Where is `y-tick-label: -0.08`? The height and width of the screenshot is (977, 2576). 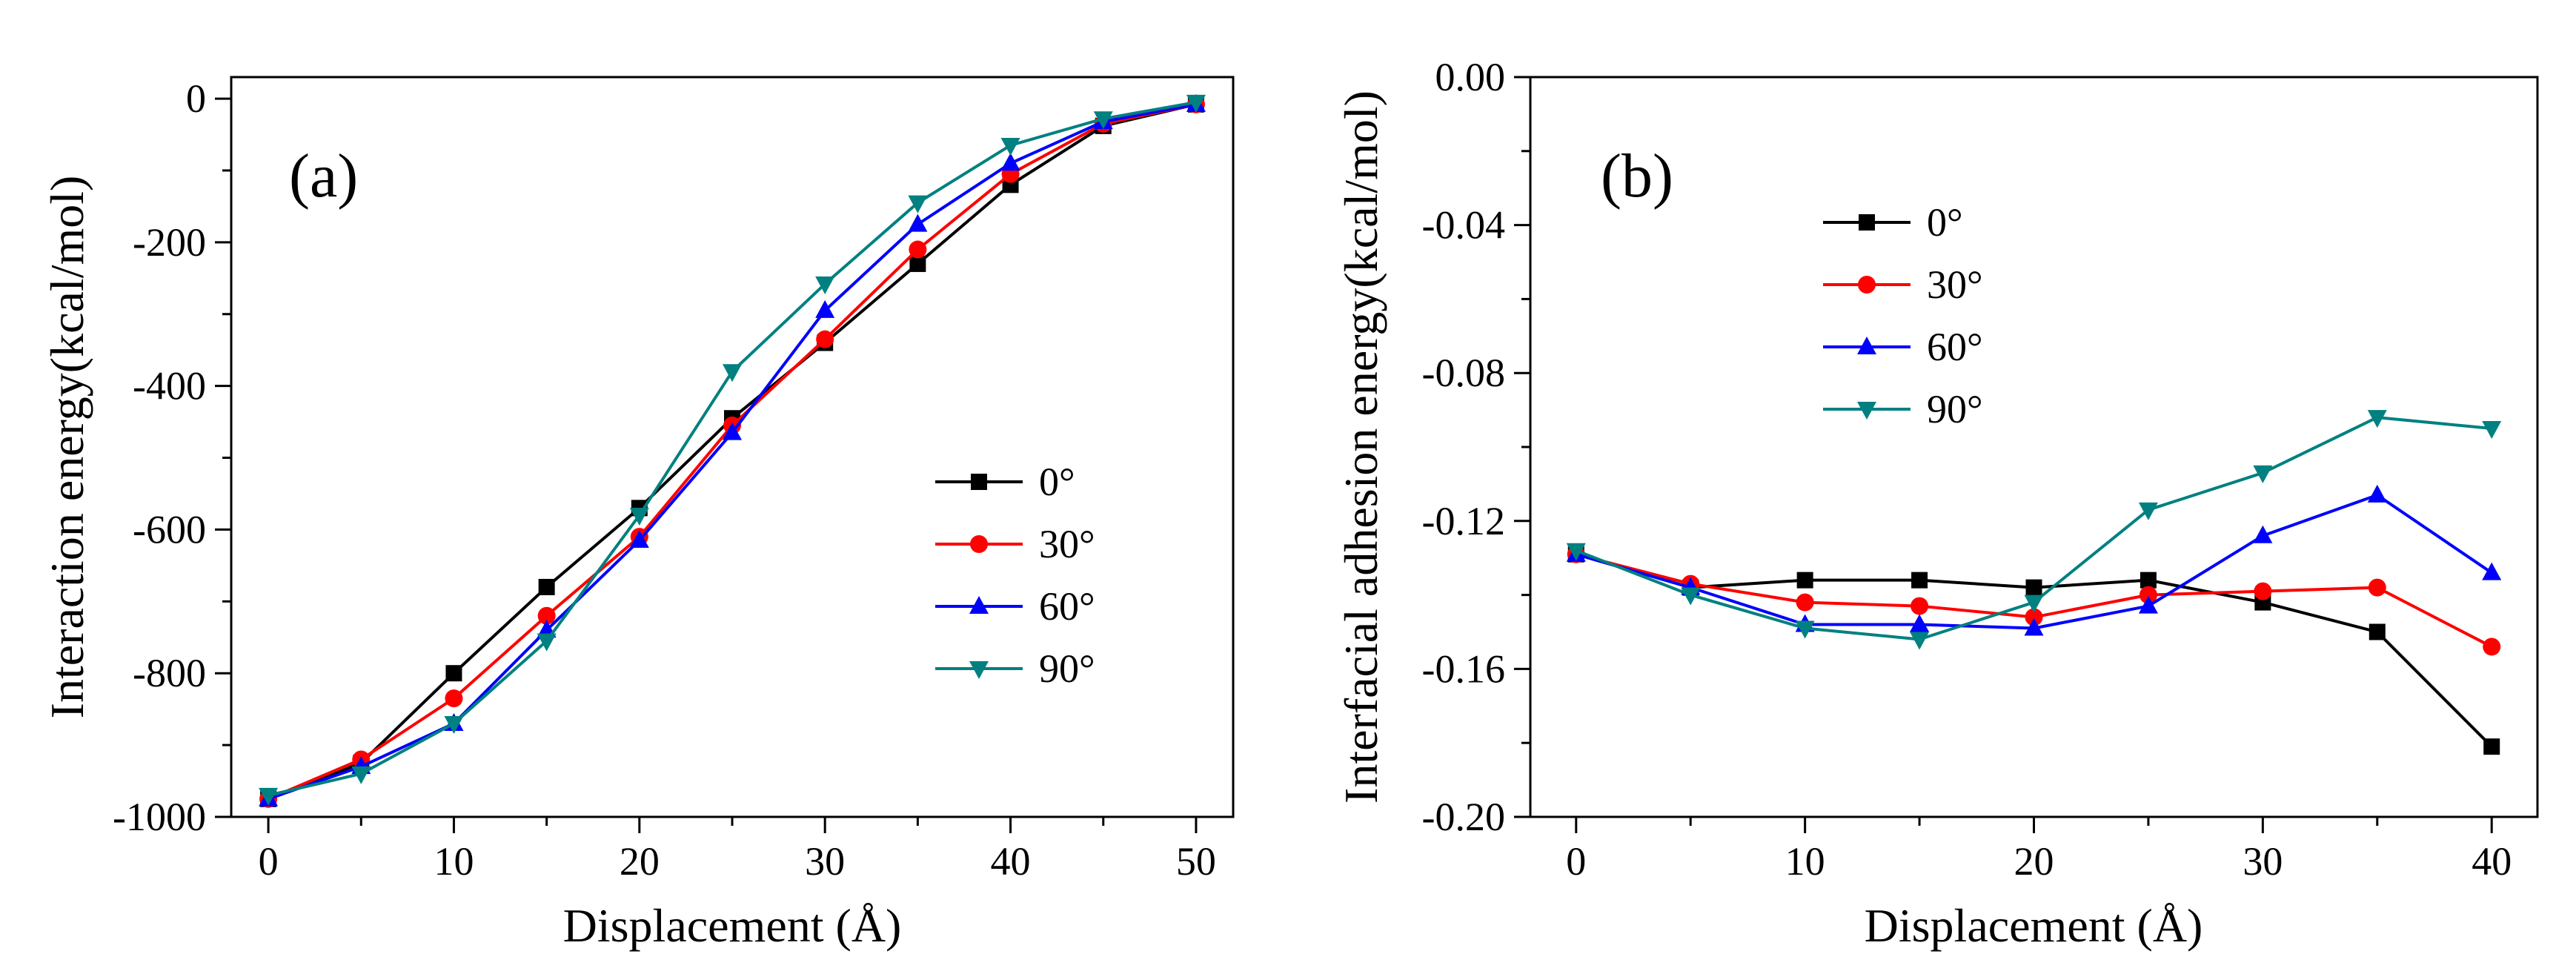
y-tick-label: -0.08 is located at coordinates (1463, 373).